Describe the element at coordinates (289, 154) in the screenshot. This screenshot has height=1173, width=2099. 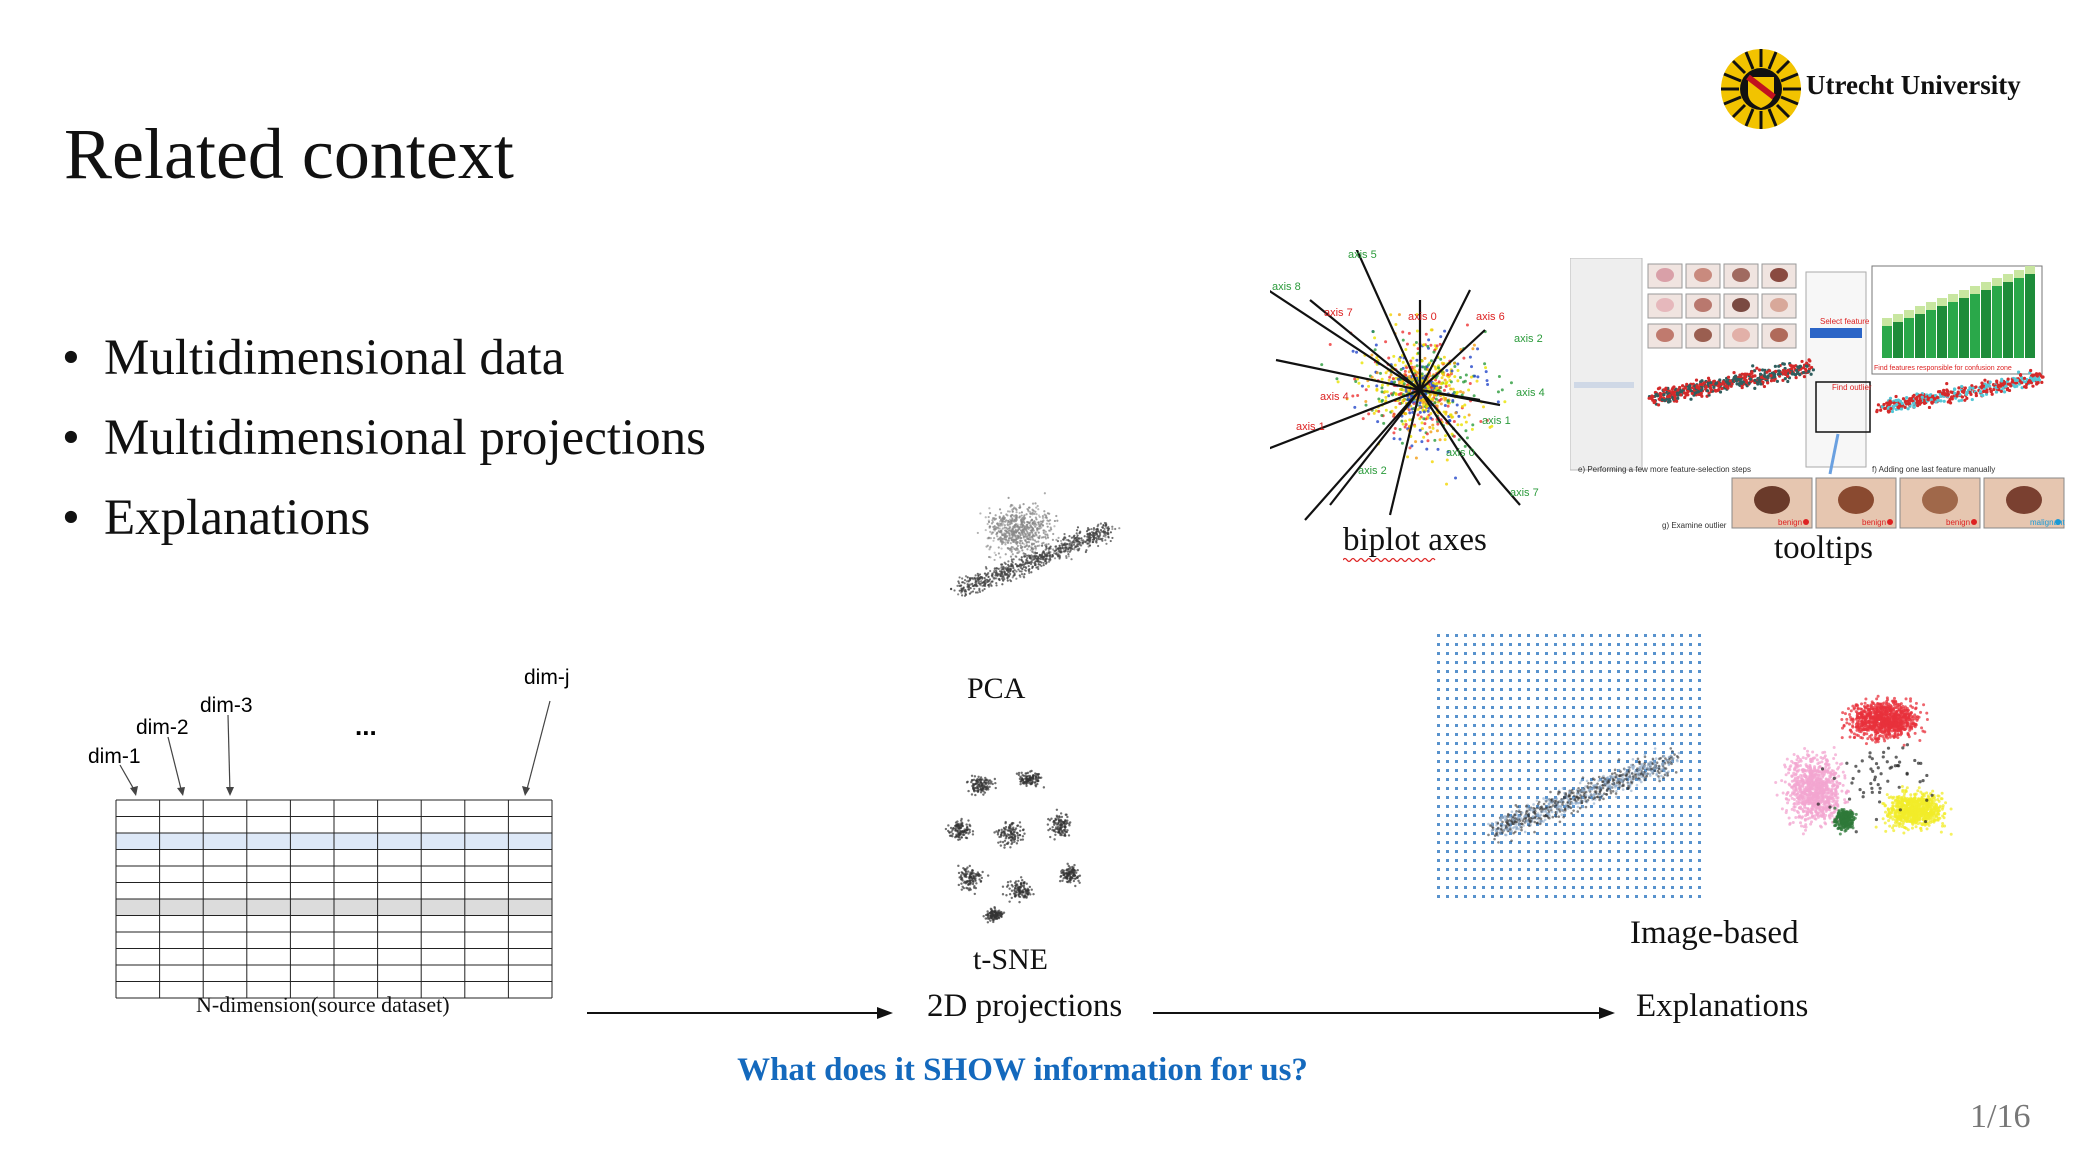
I see `slide-title: Related context` at that location.